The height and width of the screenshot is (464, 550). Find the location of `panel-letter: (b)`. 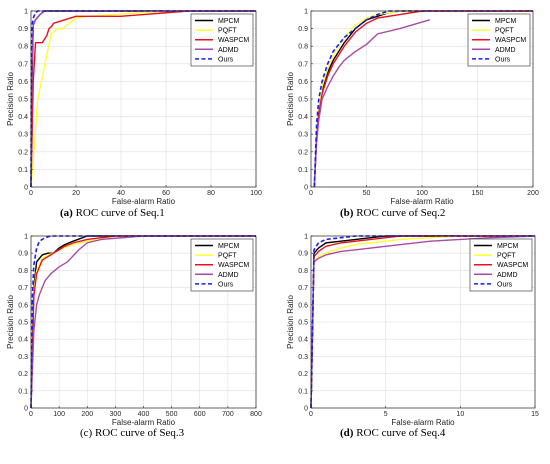

panel-letter: (b) is located at coordinates (347, 213).